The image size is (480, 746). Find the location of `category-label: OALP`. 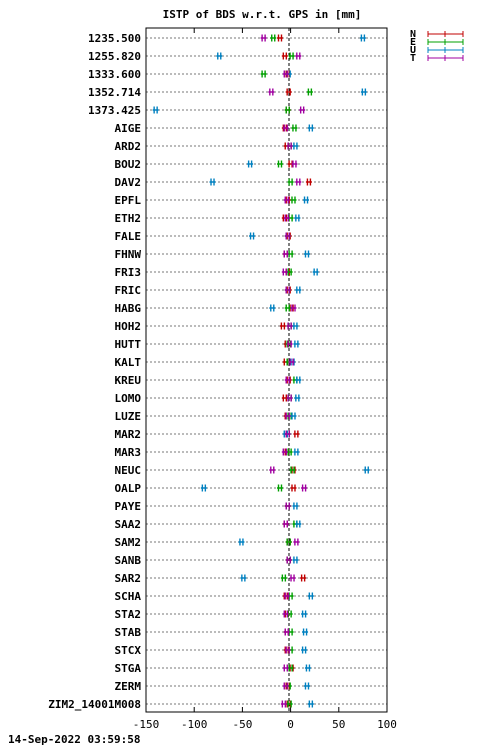

category-label: OALP is located at coordinates (128, 488).